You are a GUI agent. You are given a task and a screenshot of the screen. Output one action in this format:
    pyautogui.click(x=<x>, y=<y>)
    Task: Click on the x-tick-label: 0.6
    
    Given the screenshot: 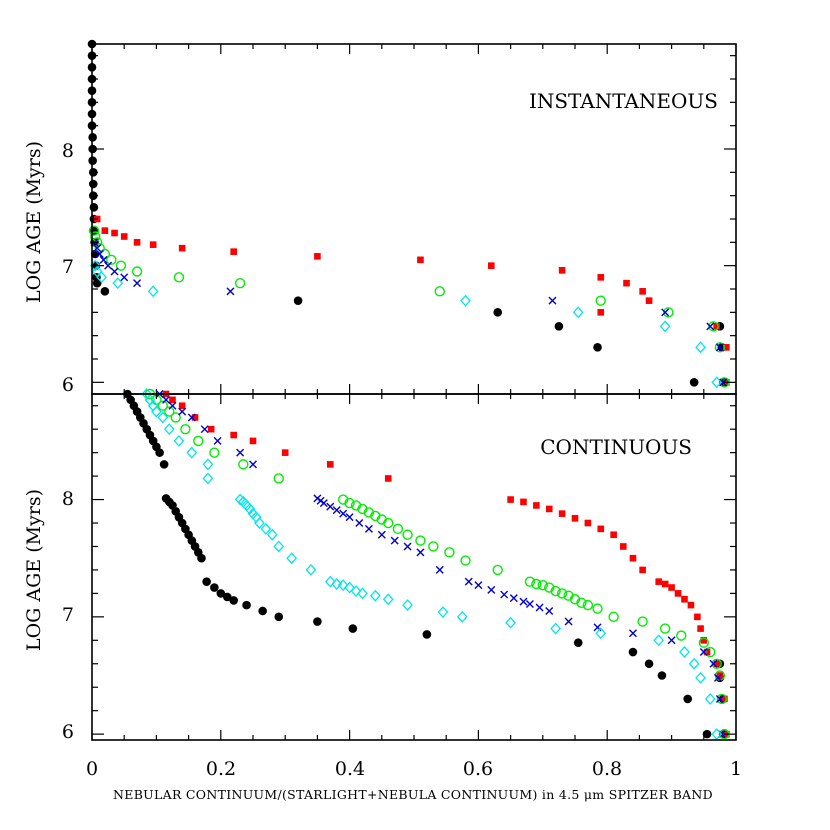 What is the action you would take?
    pyautogui.click(x=478, y=769)
    